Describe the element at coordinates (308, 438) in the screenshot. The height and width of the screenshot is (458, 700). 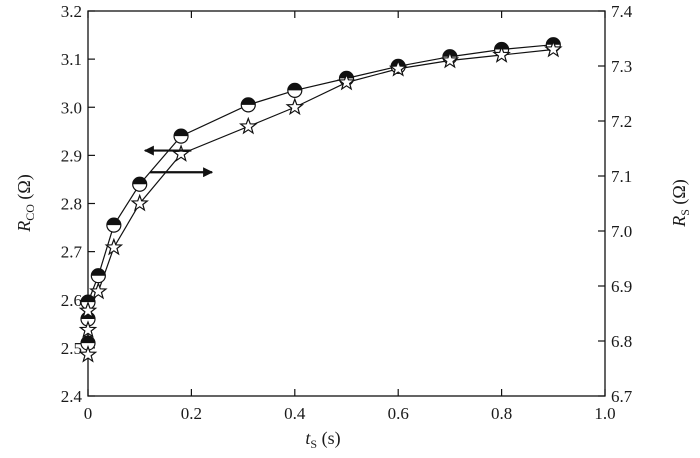
I see `x-axis-title-main: t` at that location.